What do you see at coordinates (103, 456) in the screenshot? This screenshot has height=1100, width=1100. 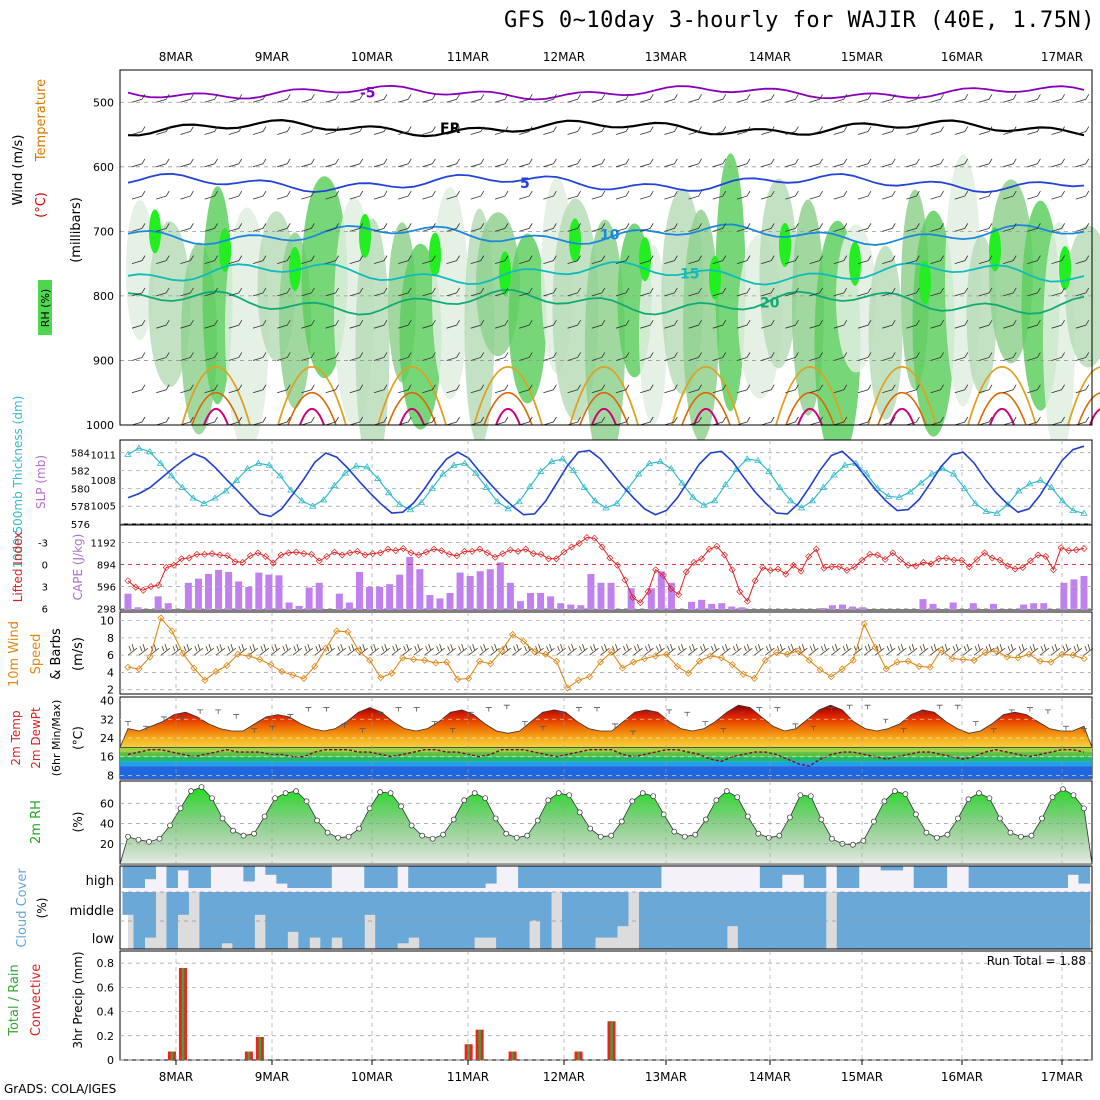 I see `slp-tick-label: 1011` at bounding box center [103, 456].